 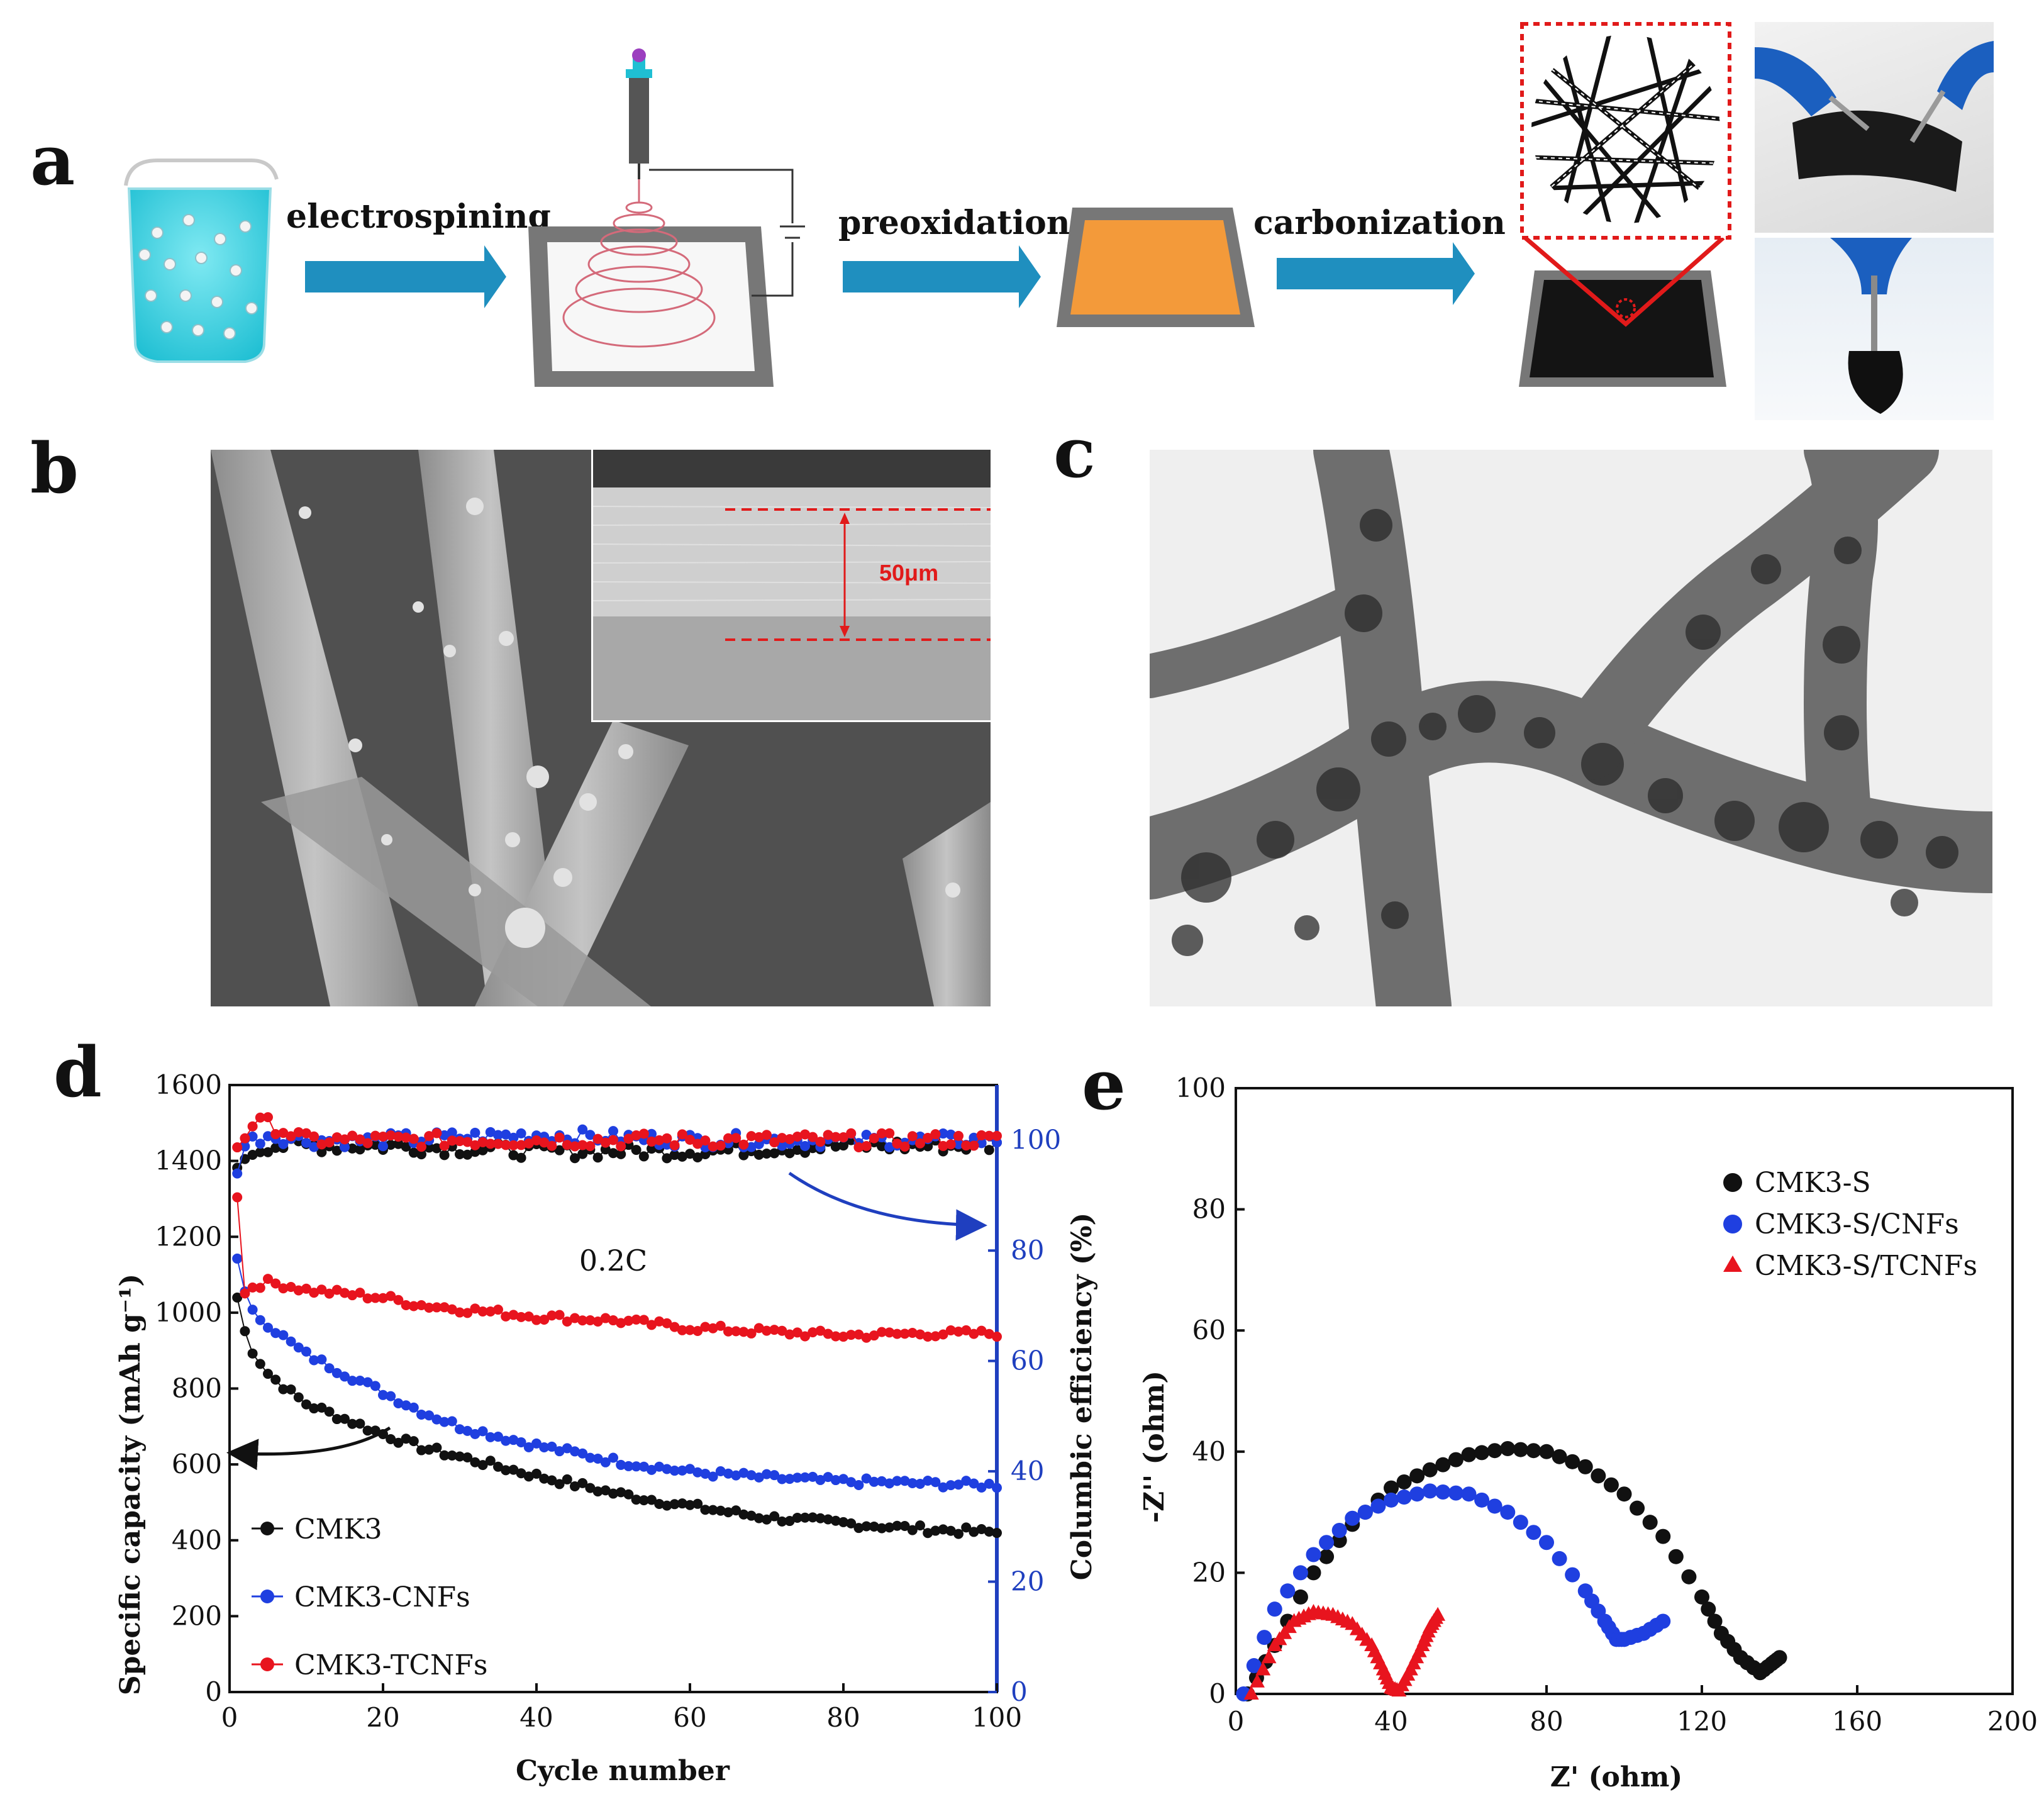 What do you see at coordinates (197, 1388) in the screenshot?
I see `y-tick-label: 800` at bounding box center [197, 1388].